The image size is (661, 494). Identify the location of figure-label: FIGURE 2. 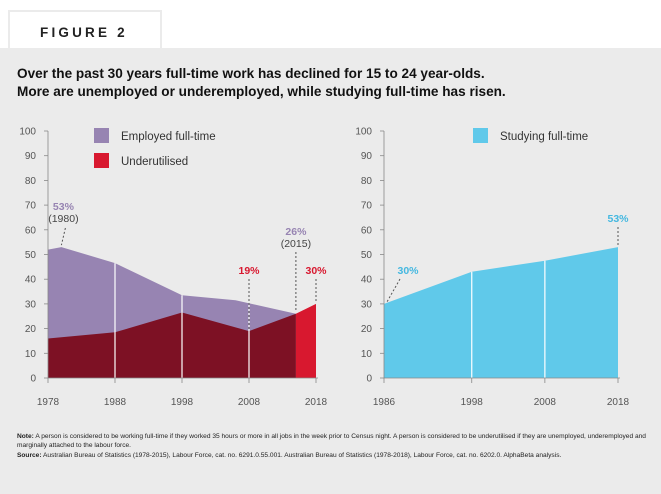
(84, 32).